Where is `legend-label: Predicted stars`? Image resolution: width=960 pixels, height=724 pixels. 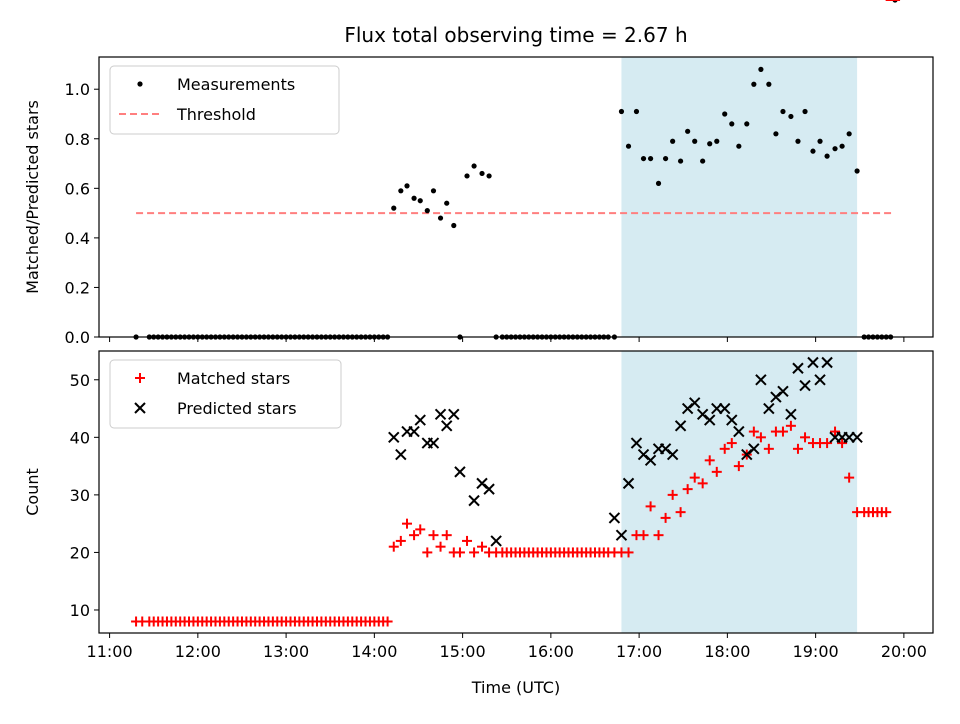
legend-label: Predicted stars is located at coordinates (237, 408).